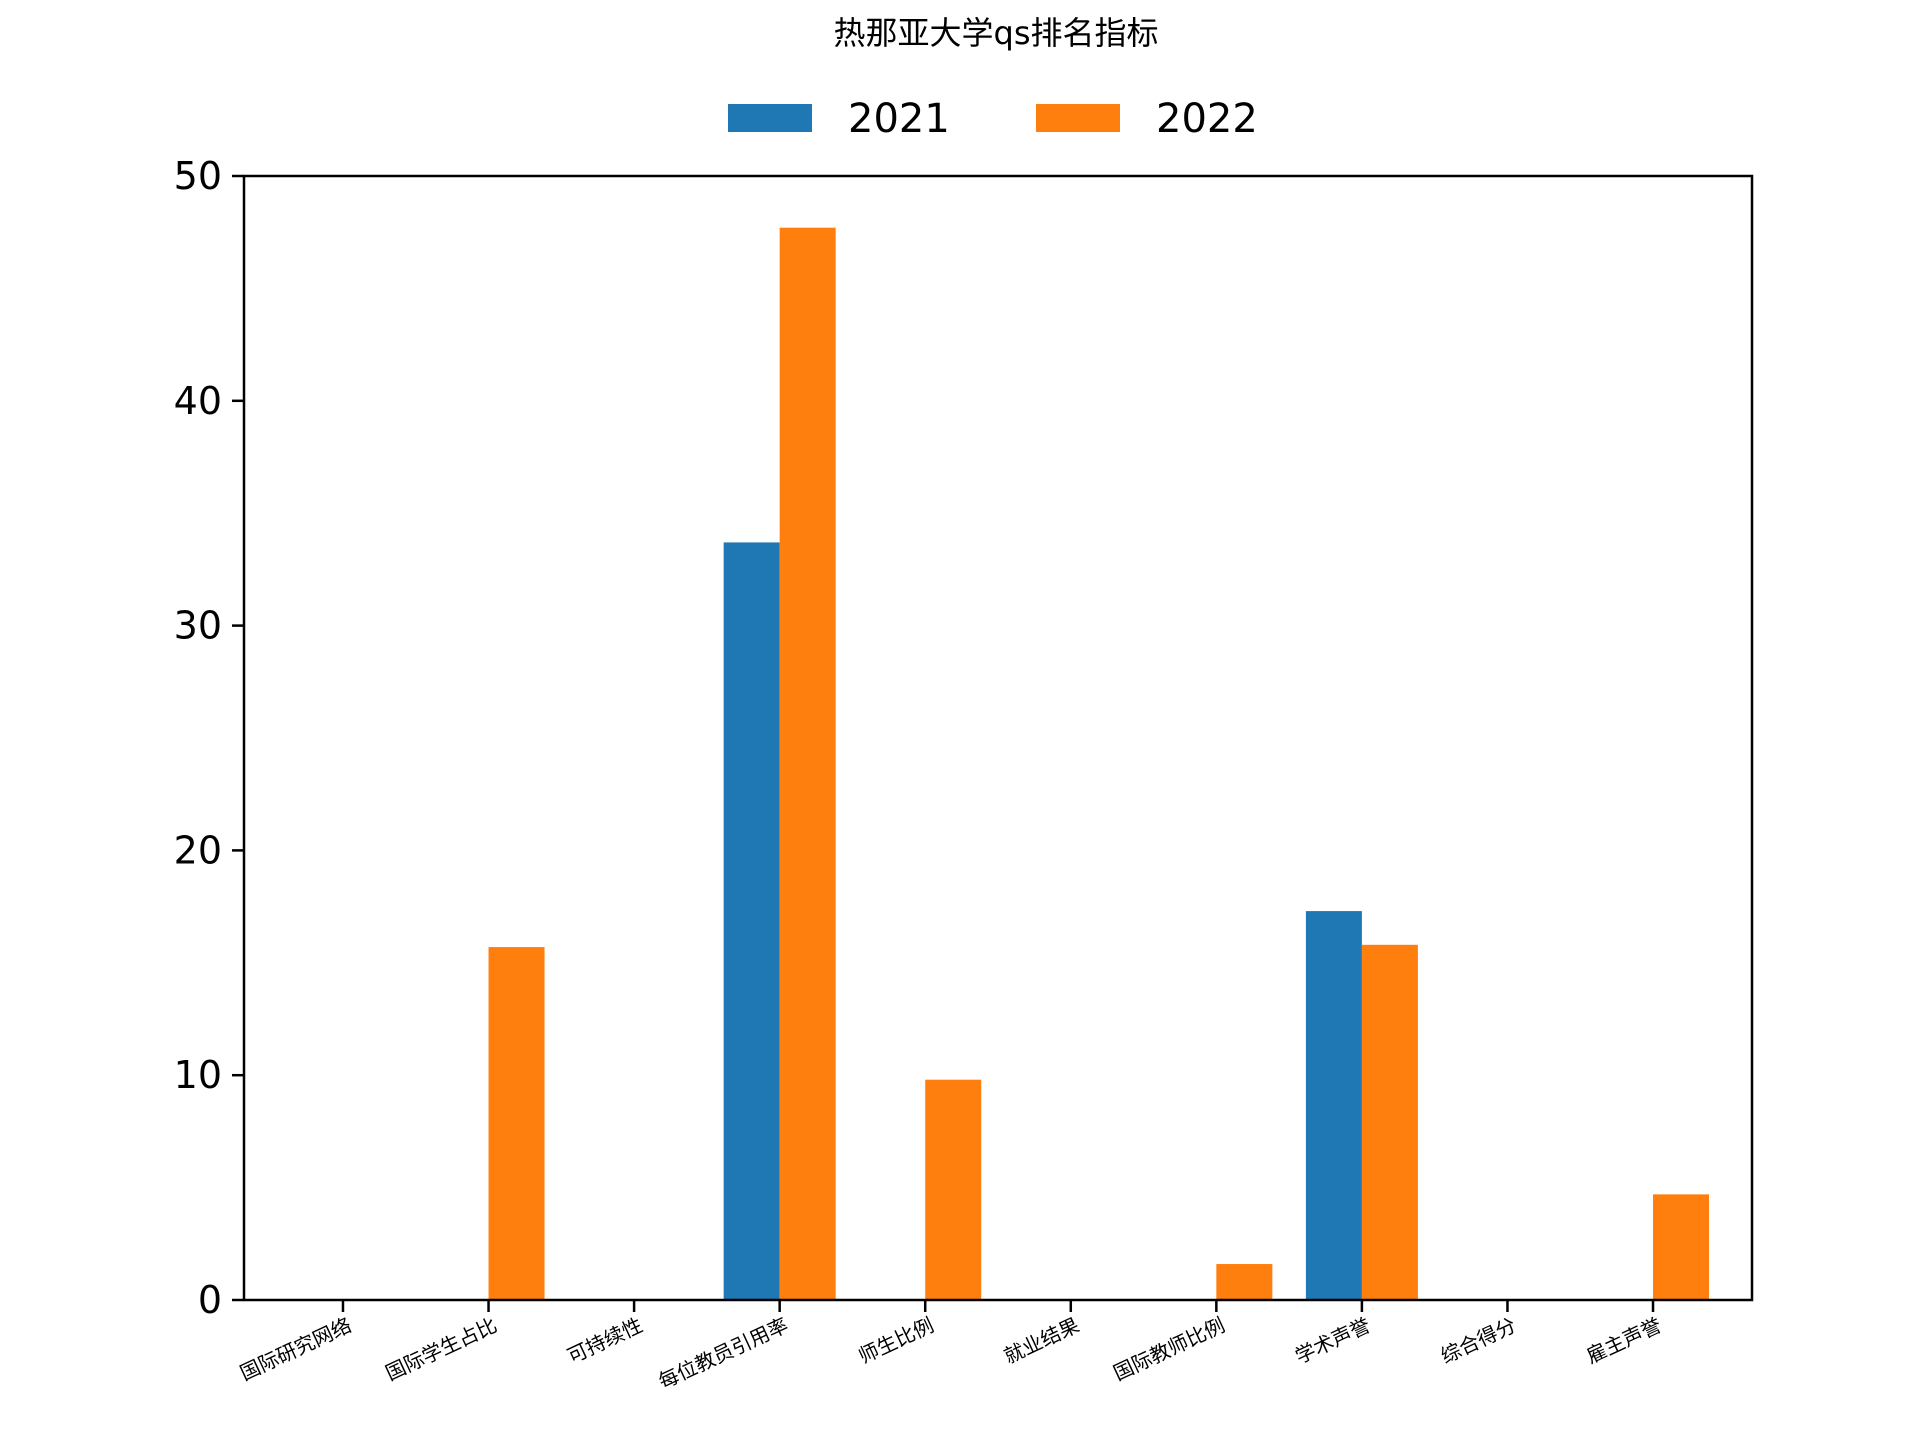  Describe the element at coordinates (198, 626) in the screenshot. I see `y-tick-label: 30` at that location.